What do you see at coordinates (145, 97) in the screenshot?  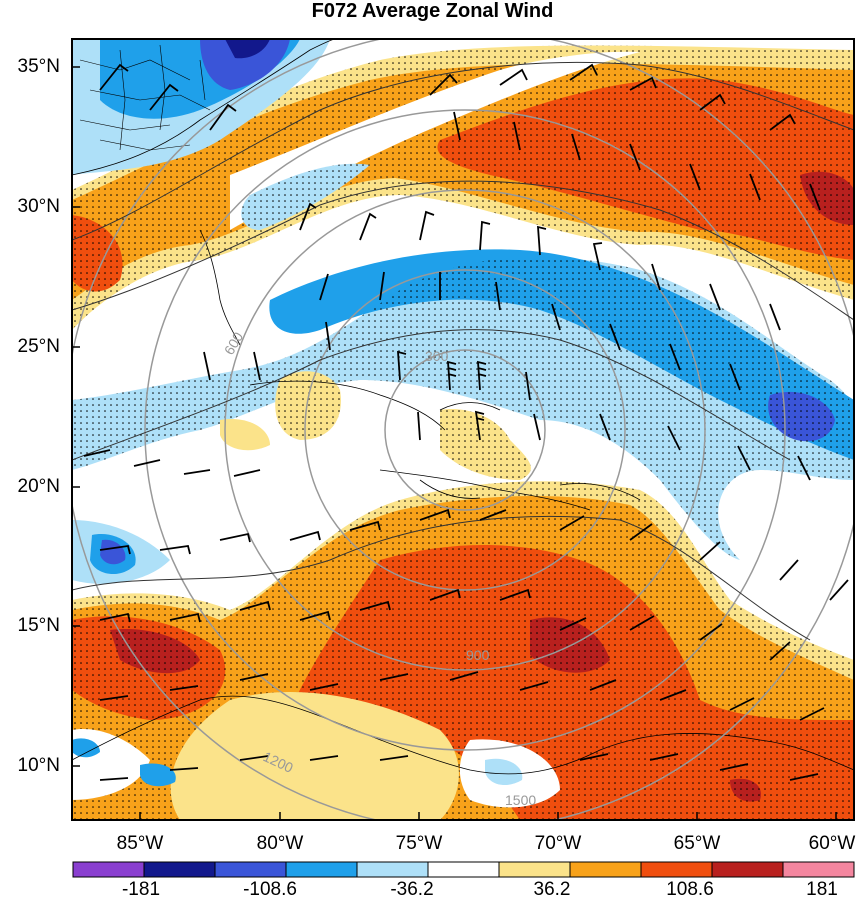 I see `state-borders` at bounding box center [145, 97].